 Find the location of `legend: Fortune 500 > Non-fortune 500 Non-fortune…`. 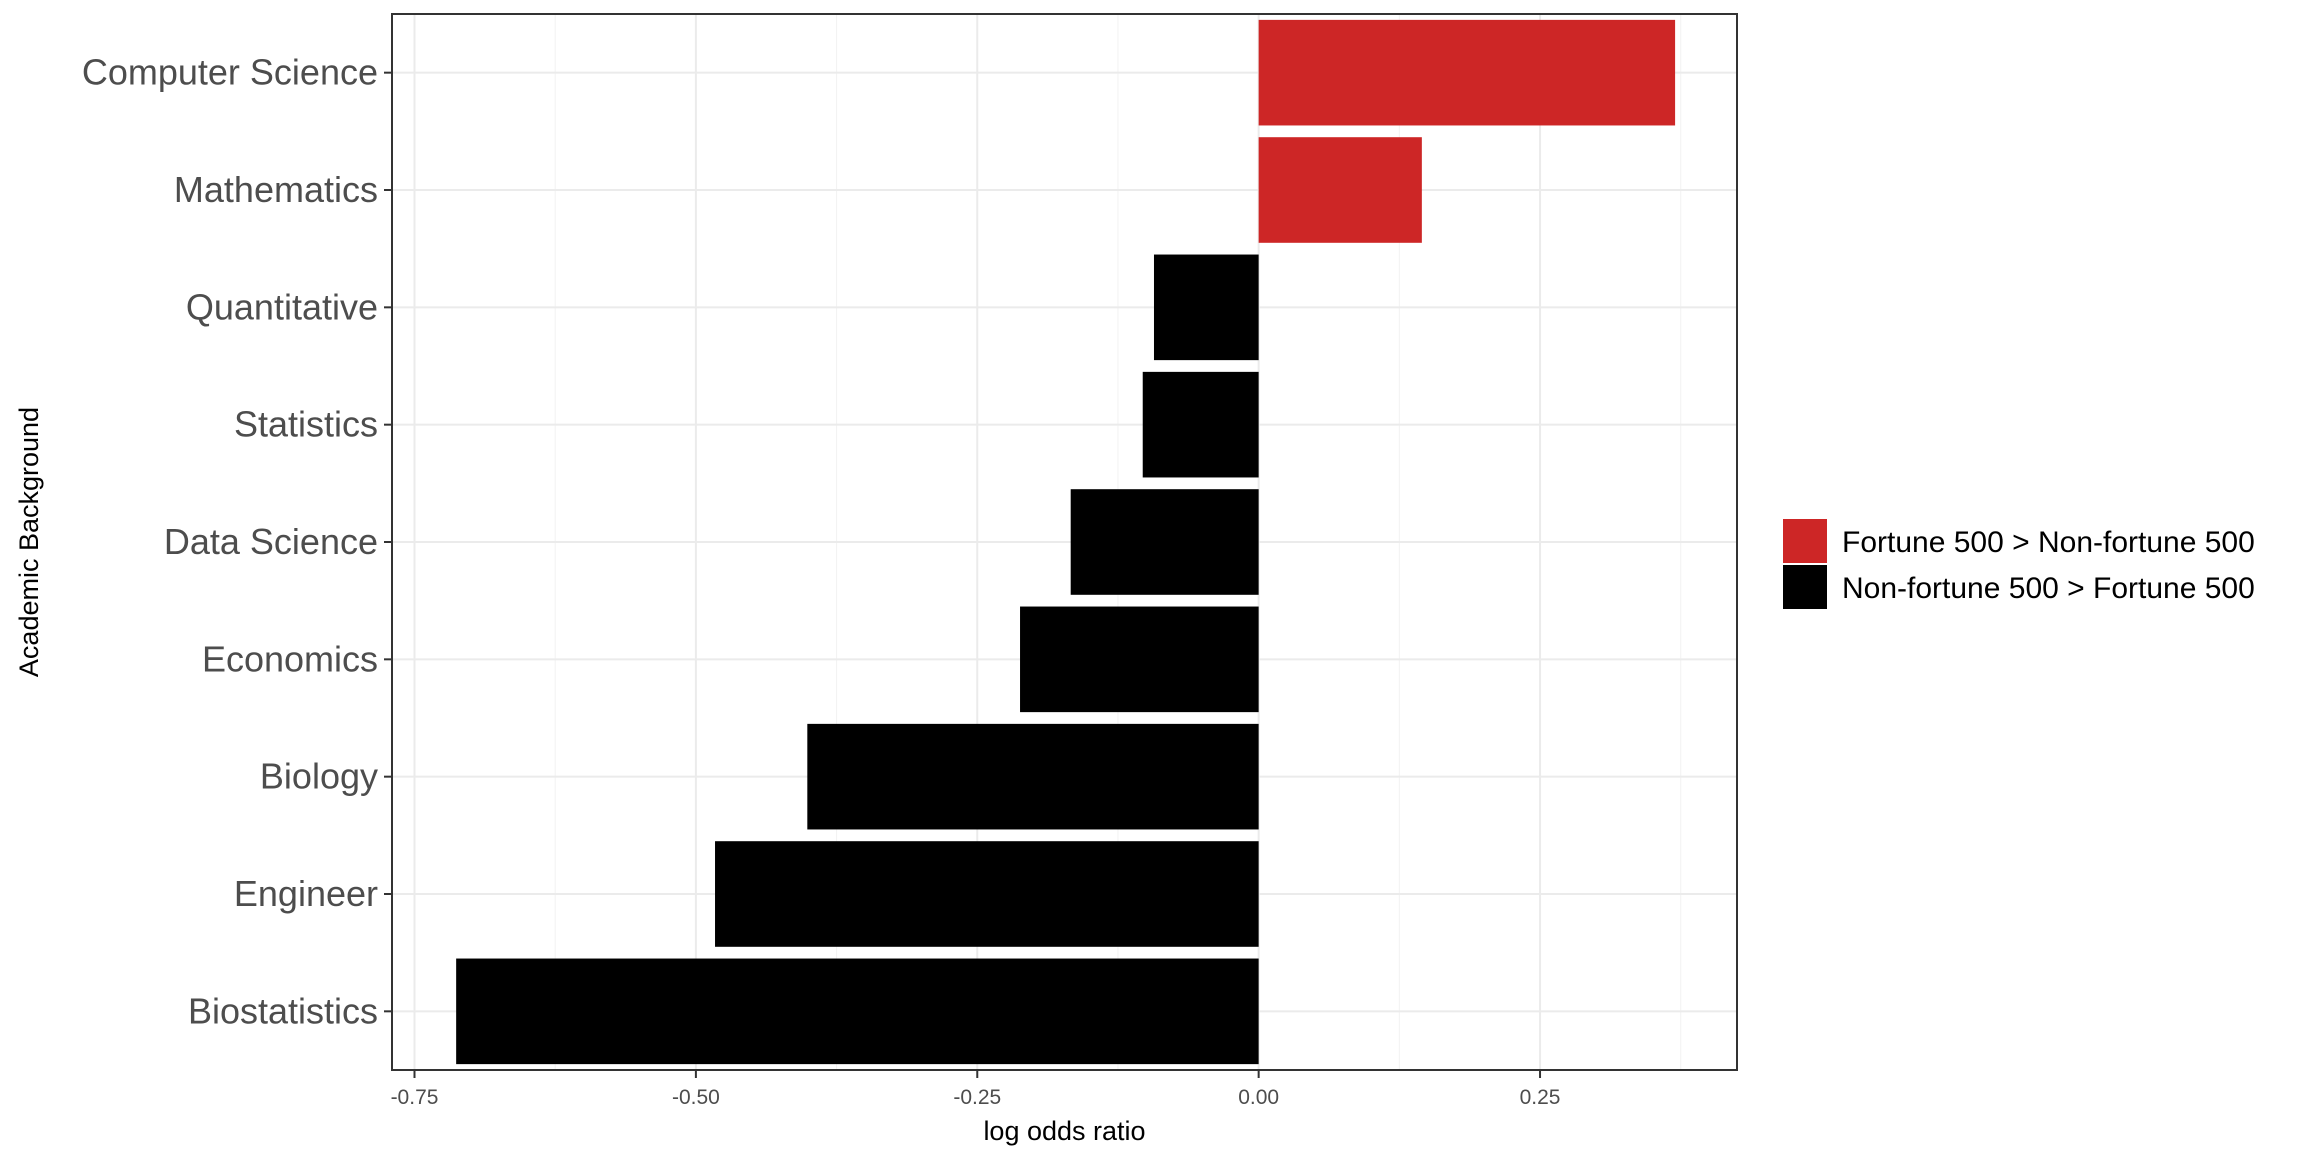

legend: Fortune 500 > Non-fortune 500 Non-fortune… is located at coordinates (2019, 564).